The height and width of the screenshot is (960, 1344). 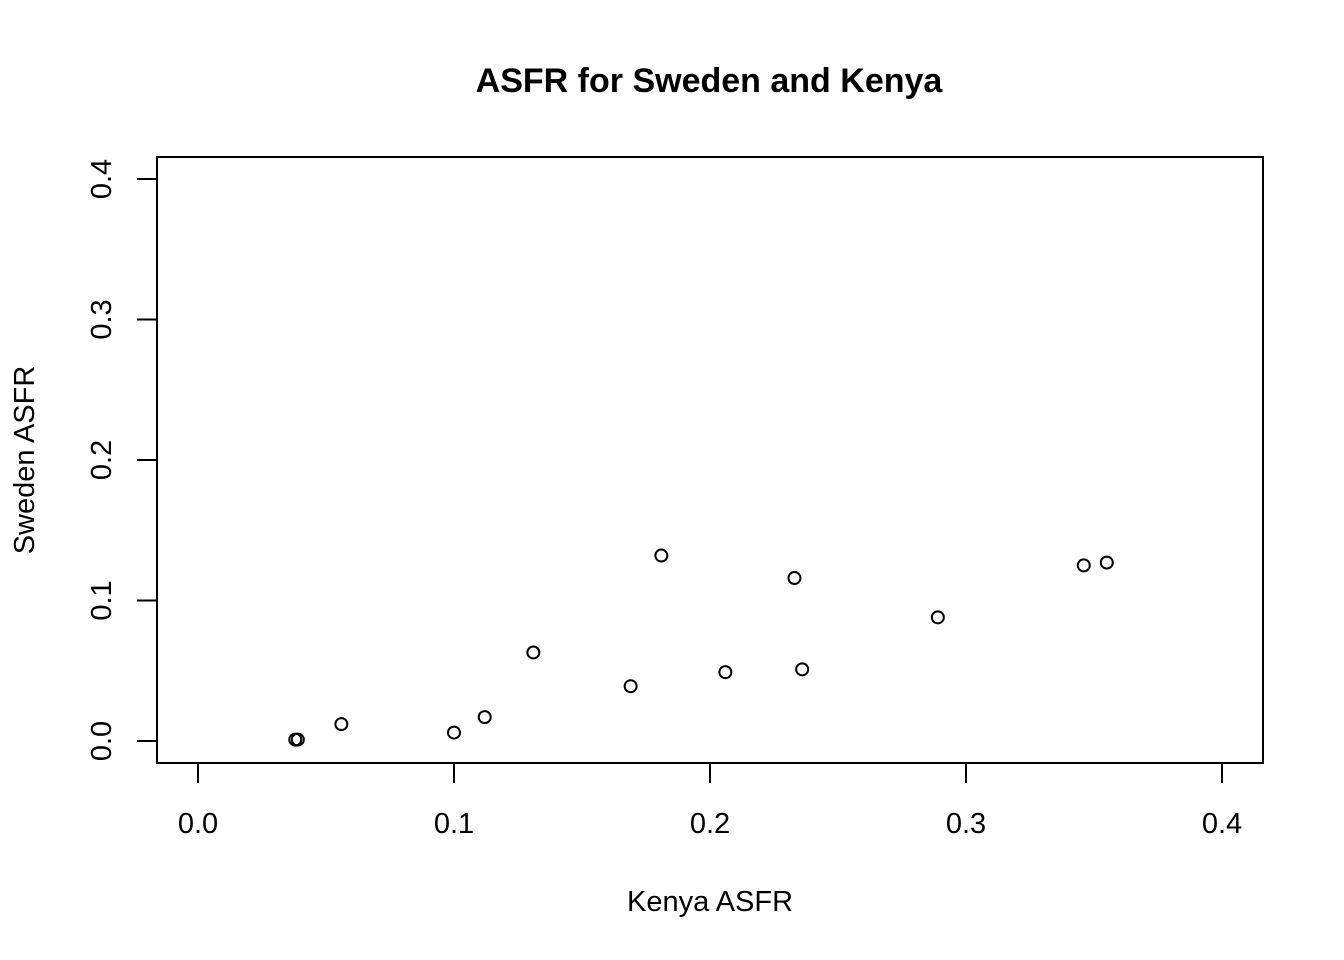 I want to click on data-points, so click(x=701, y=647).